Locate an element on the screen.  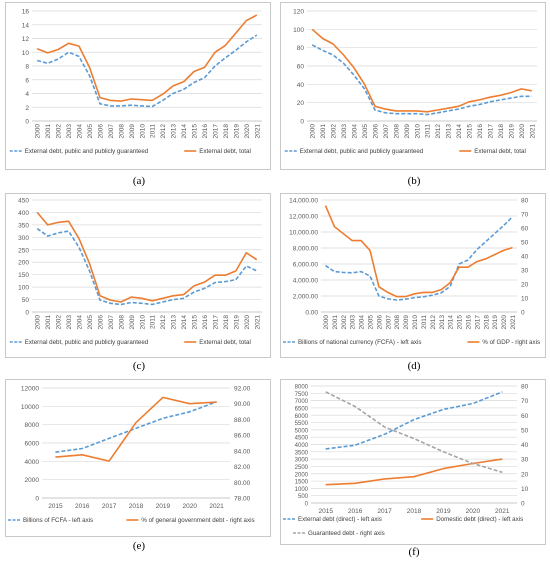
y-tick-label: 40 is located at coordinates (301, 85).